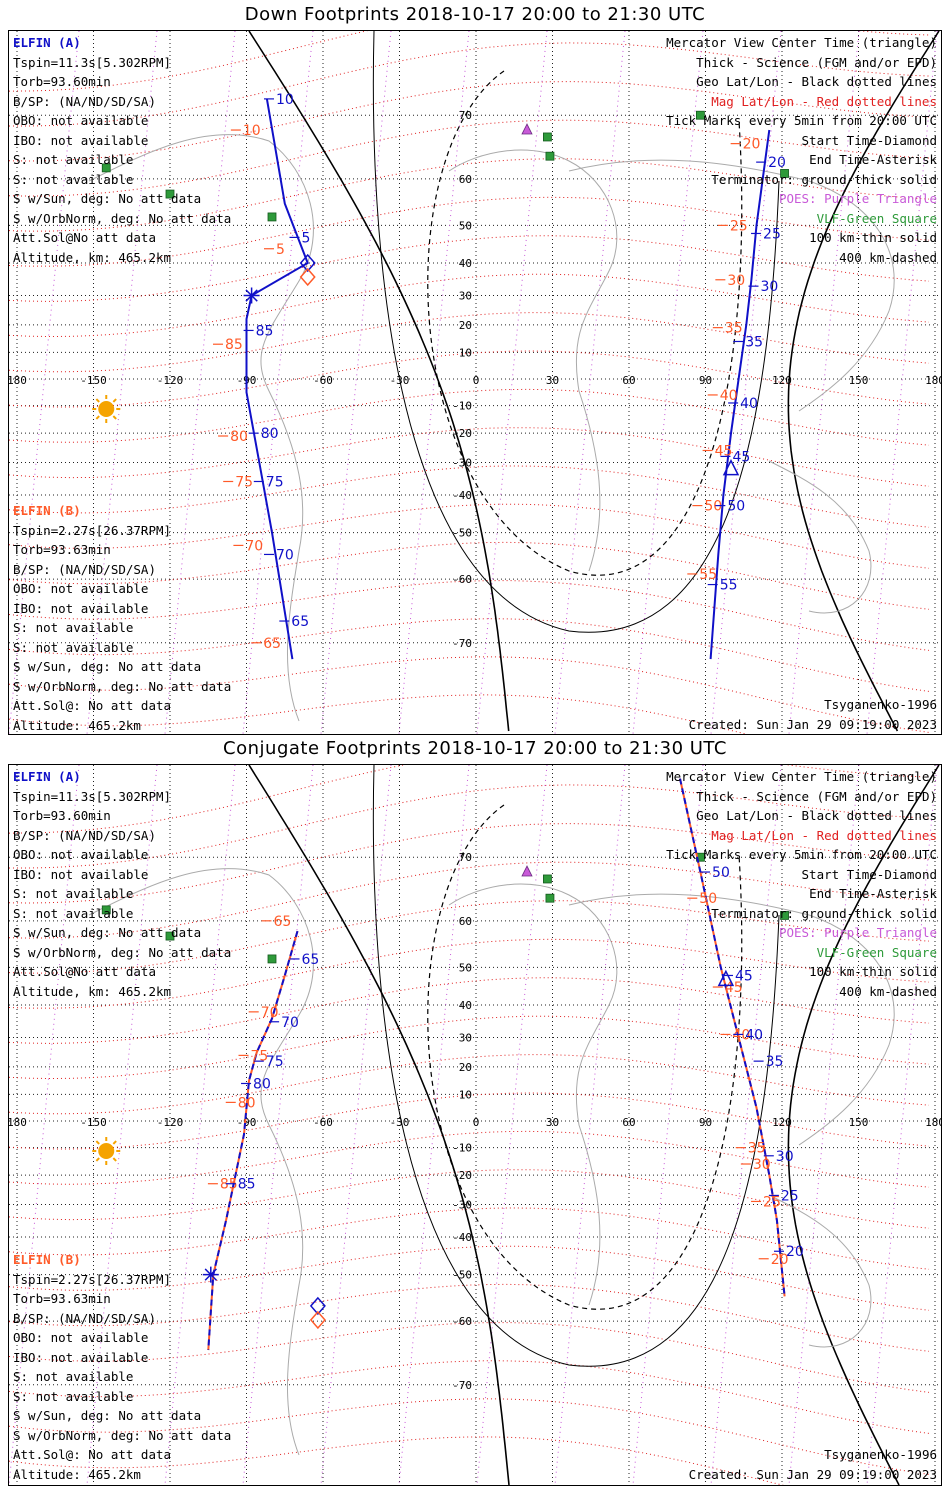  I want to click on elfin-b-time-label: 75, so click(244, 482).